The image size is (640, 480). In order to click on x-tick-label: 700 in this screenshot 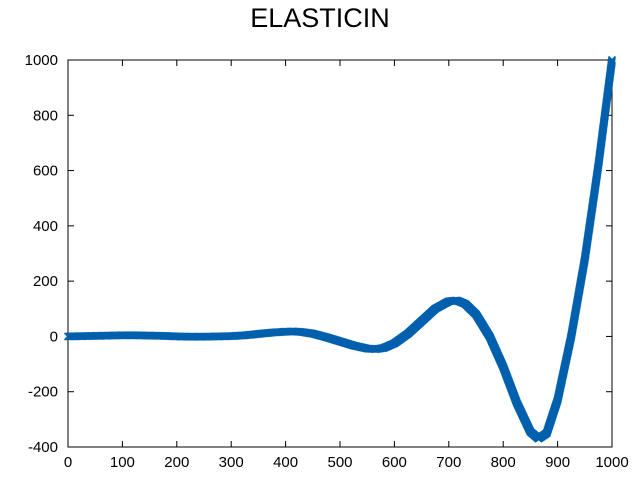, I will do `click(448, 462)`.